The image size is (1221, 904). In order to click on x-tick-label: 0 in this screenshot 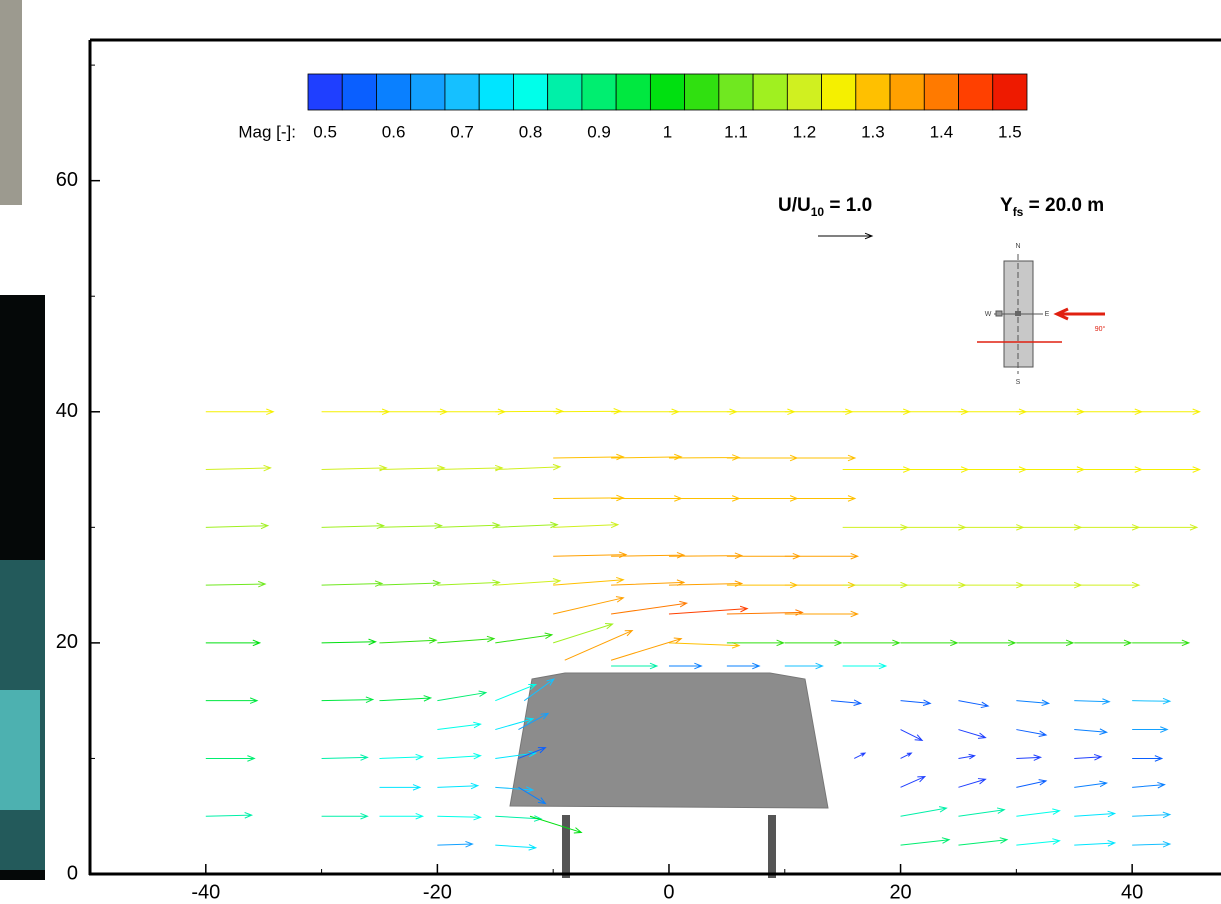, I will do `click(668, 892)`.